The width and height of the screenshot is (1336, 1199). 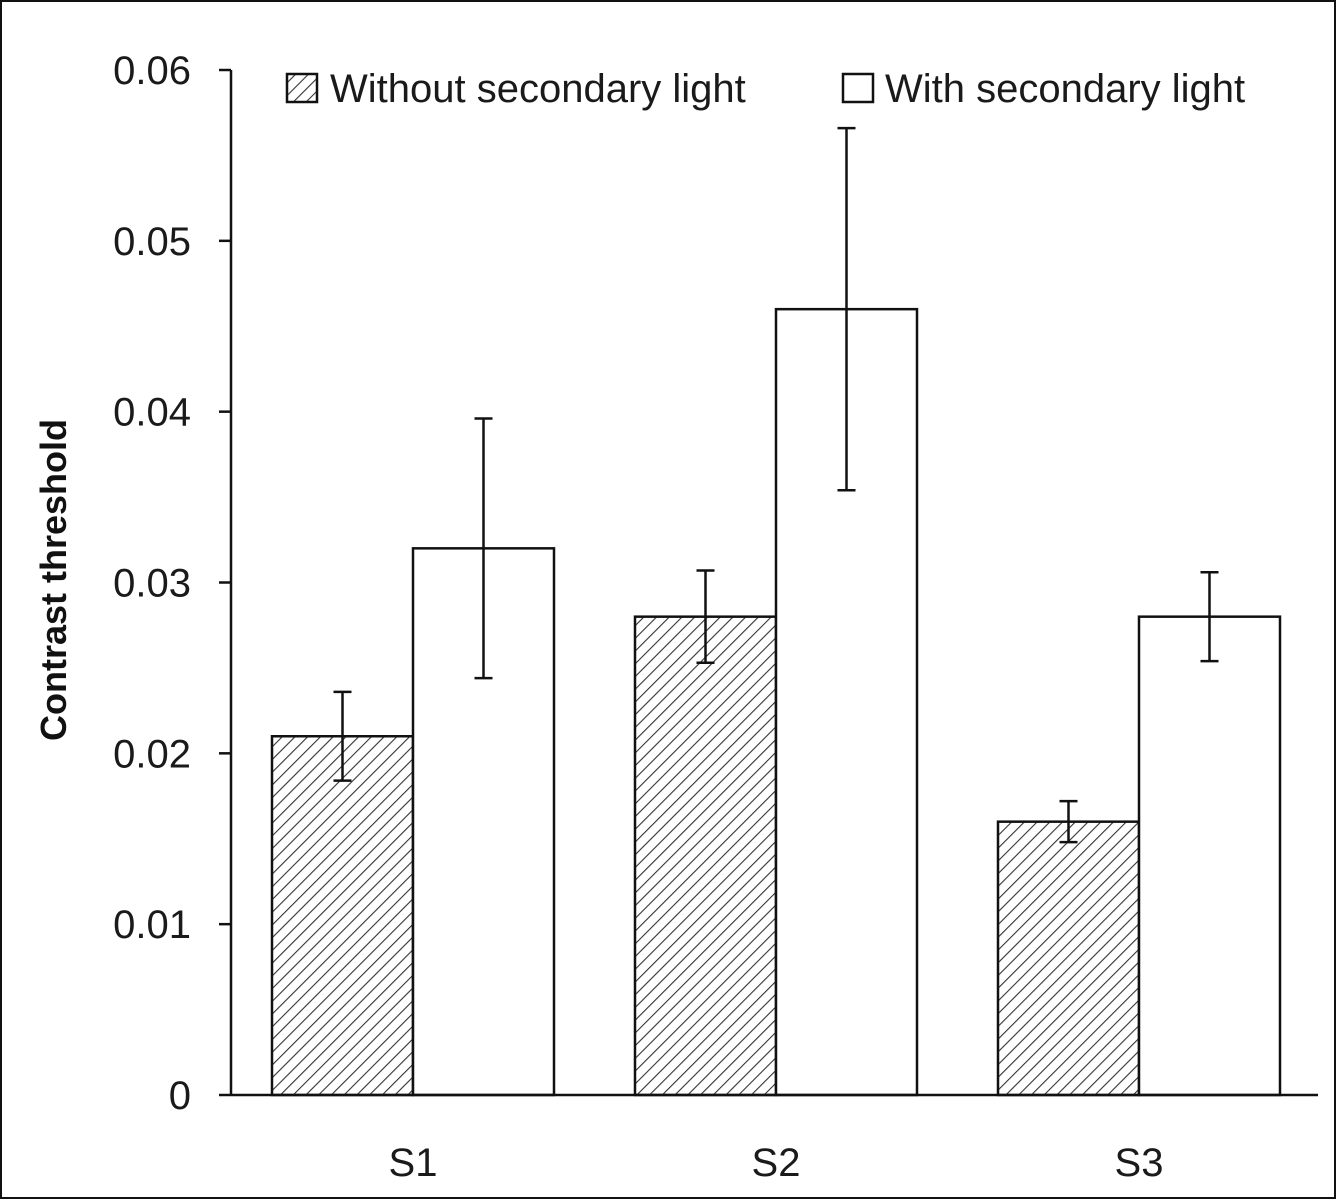 What do you see at coordinates (152, 242) in the screenshot?
I see `y-tick-label: 0.05` at bounding box center [152, 242].